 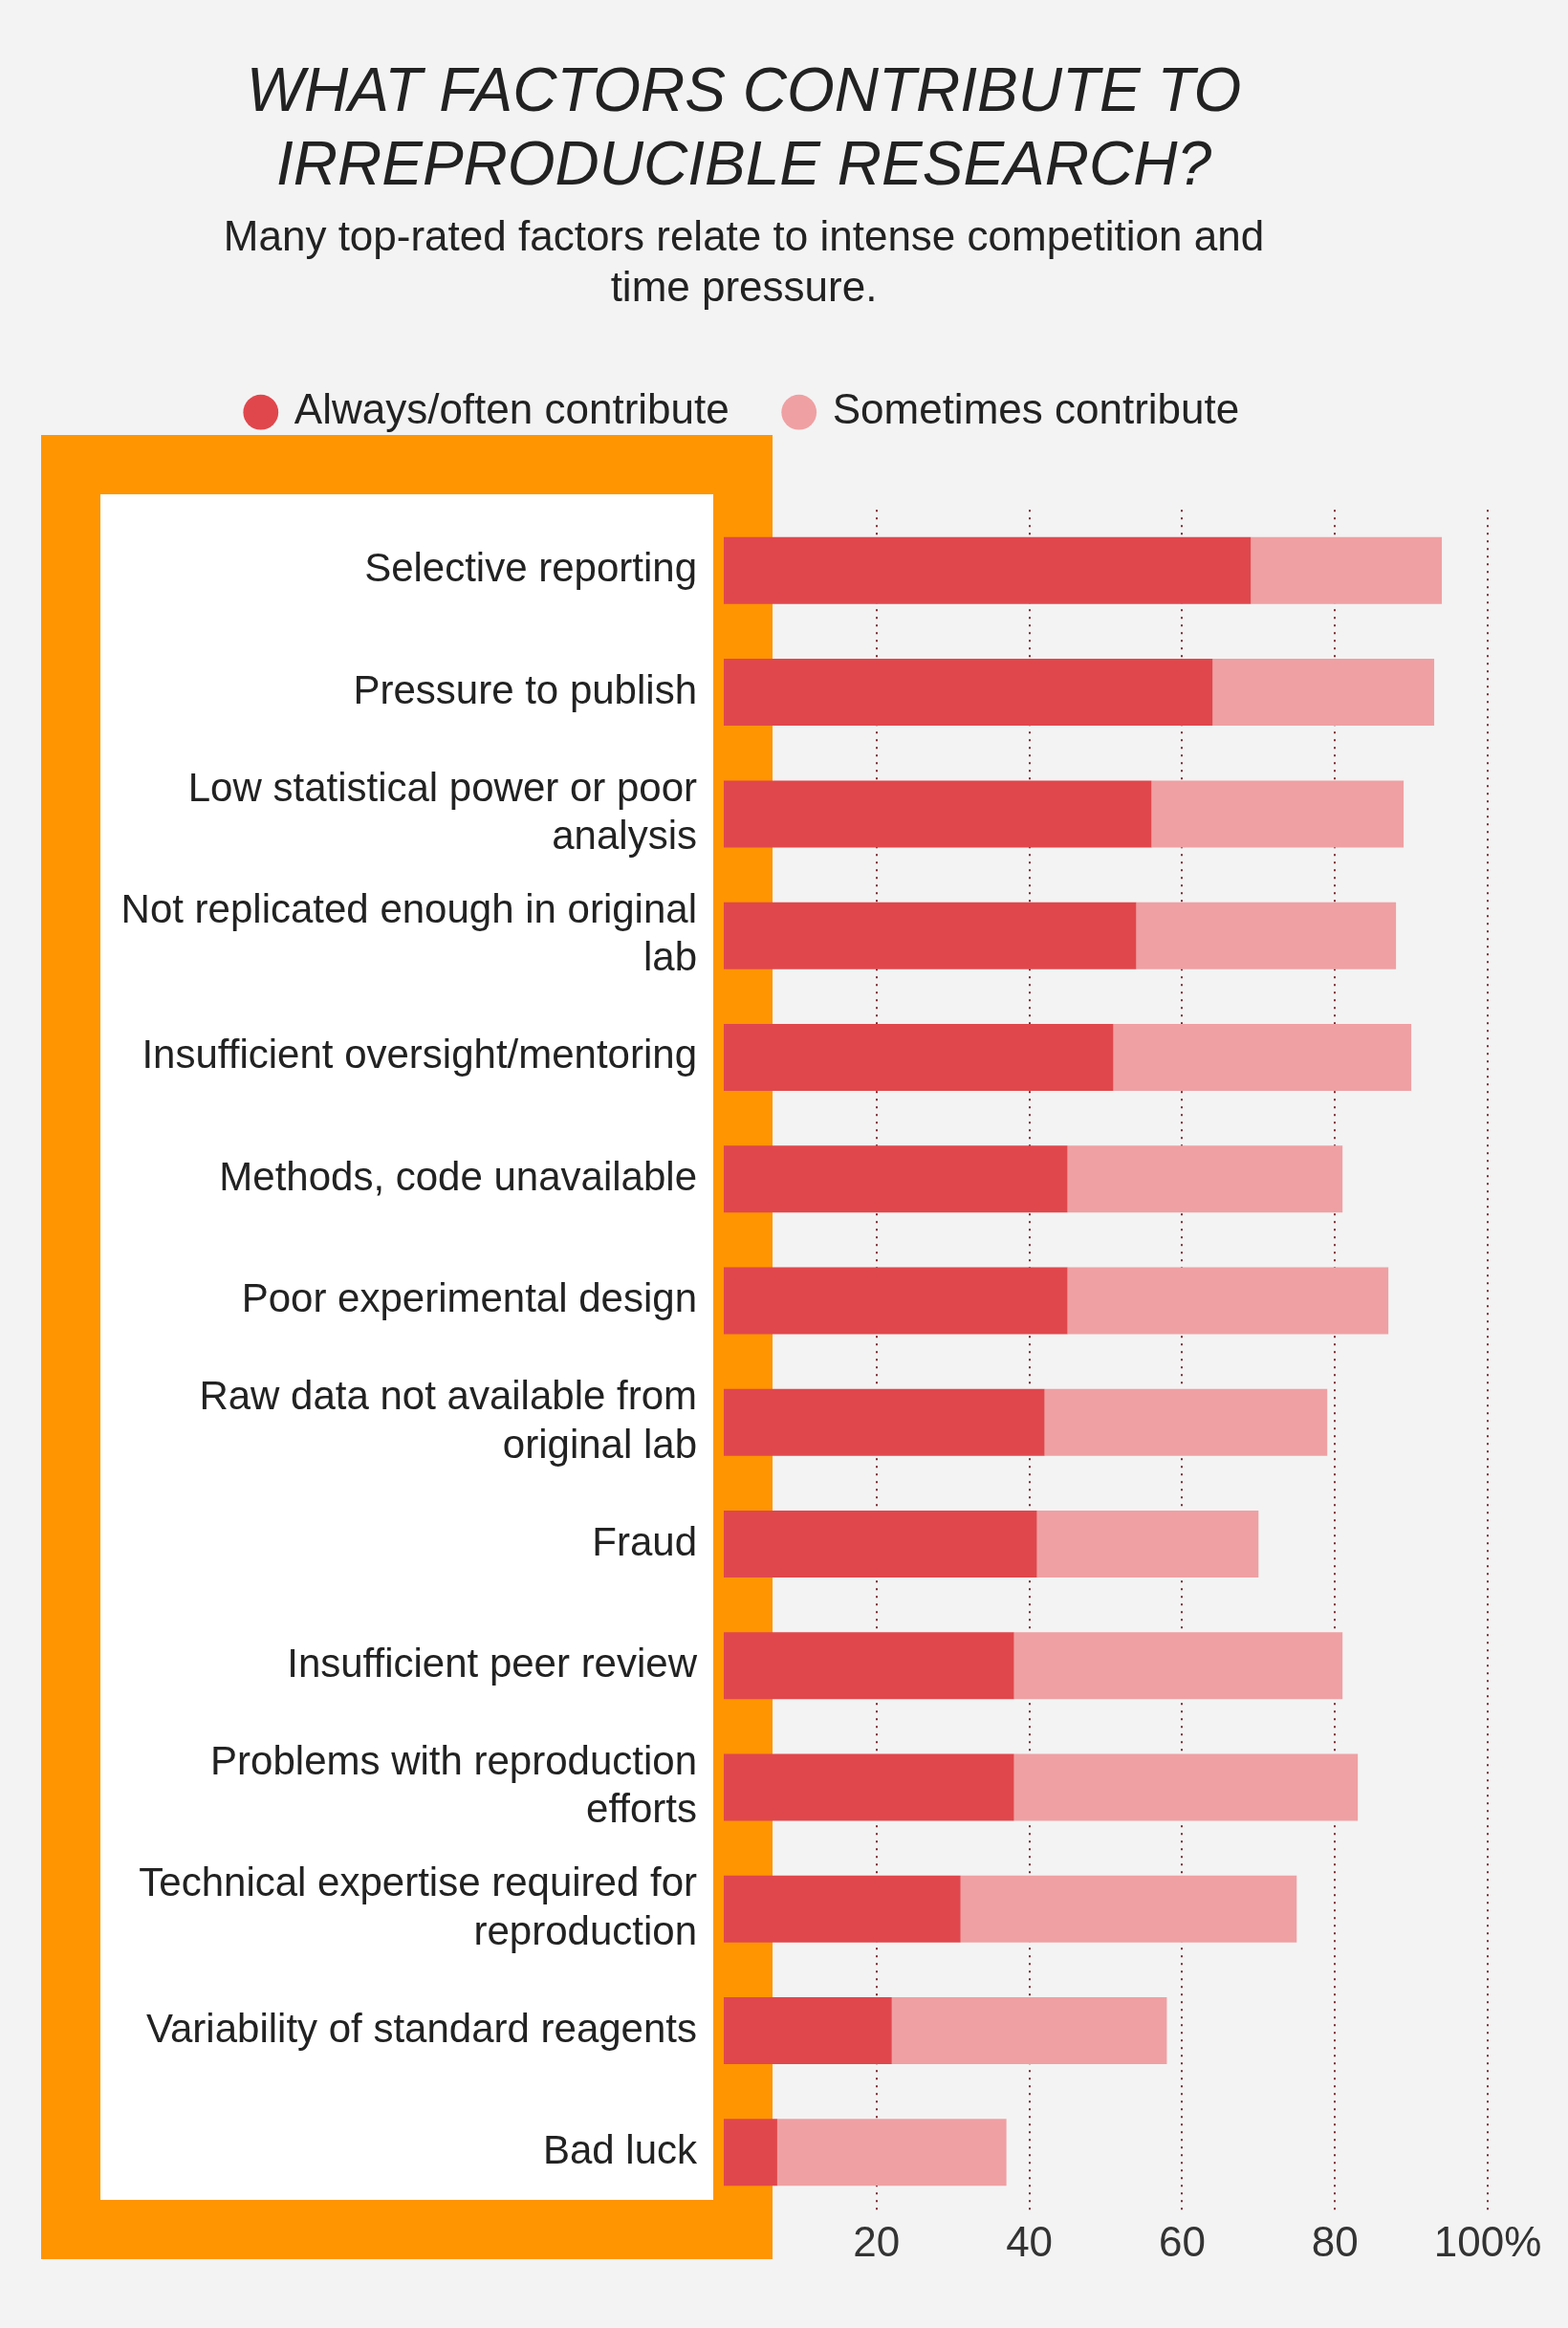 I want to click on x-tick-label: 60, so click(x=1182, y=2241).